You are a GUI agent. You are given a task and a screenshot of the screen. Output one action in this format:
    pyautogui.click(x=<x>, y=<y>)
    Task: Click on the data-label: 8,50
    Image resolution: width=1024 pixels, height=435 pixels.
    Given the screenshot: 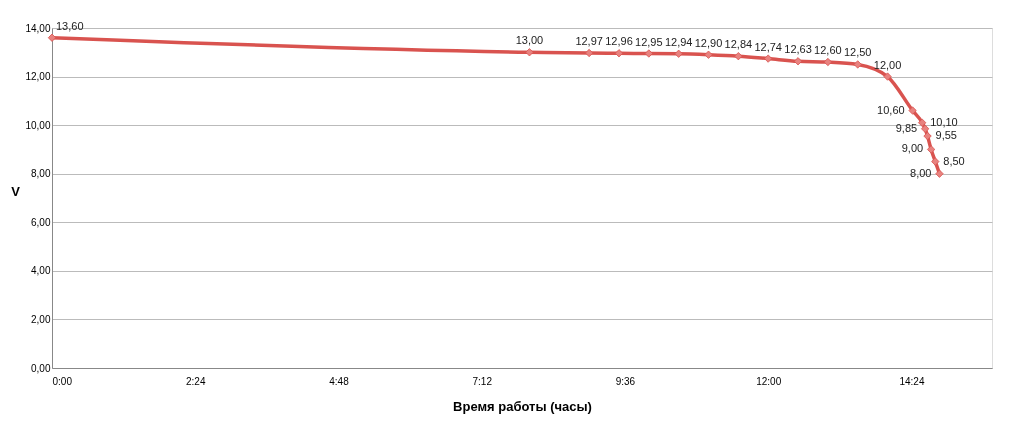 What is the action you would take?
    pyautogui.click(x=954, y=160)
    